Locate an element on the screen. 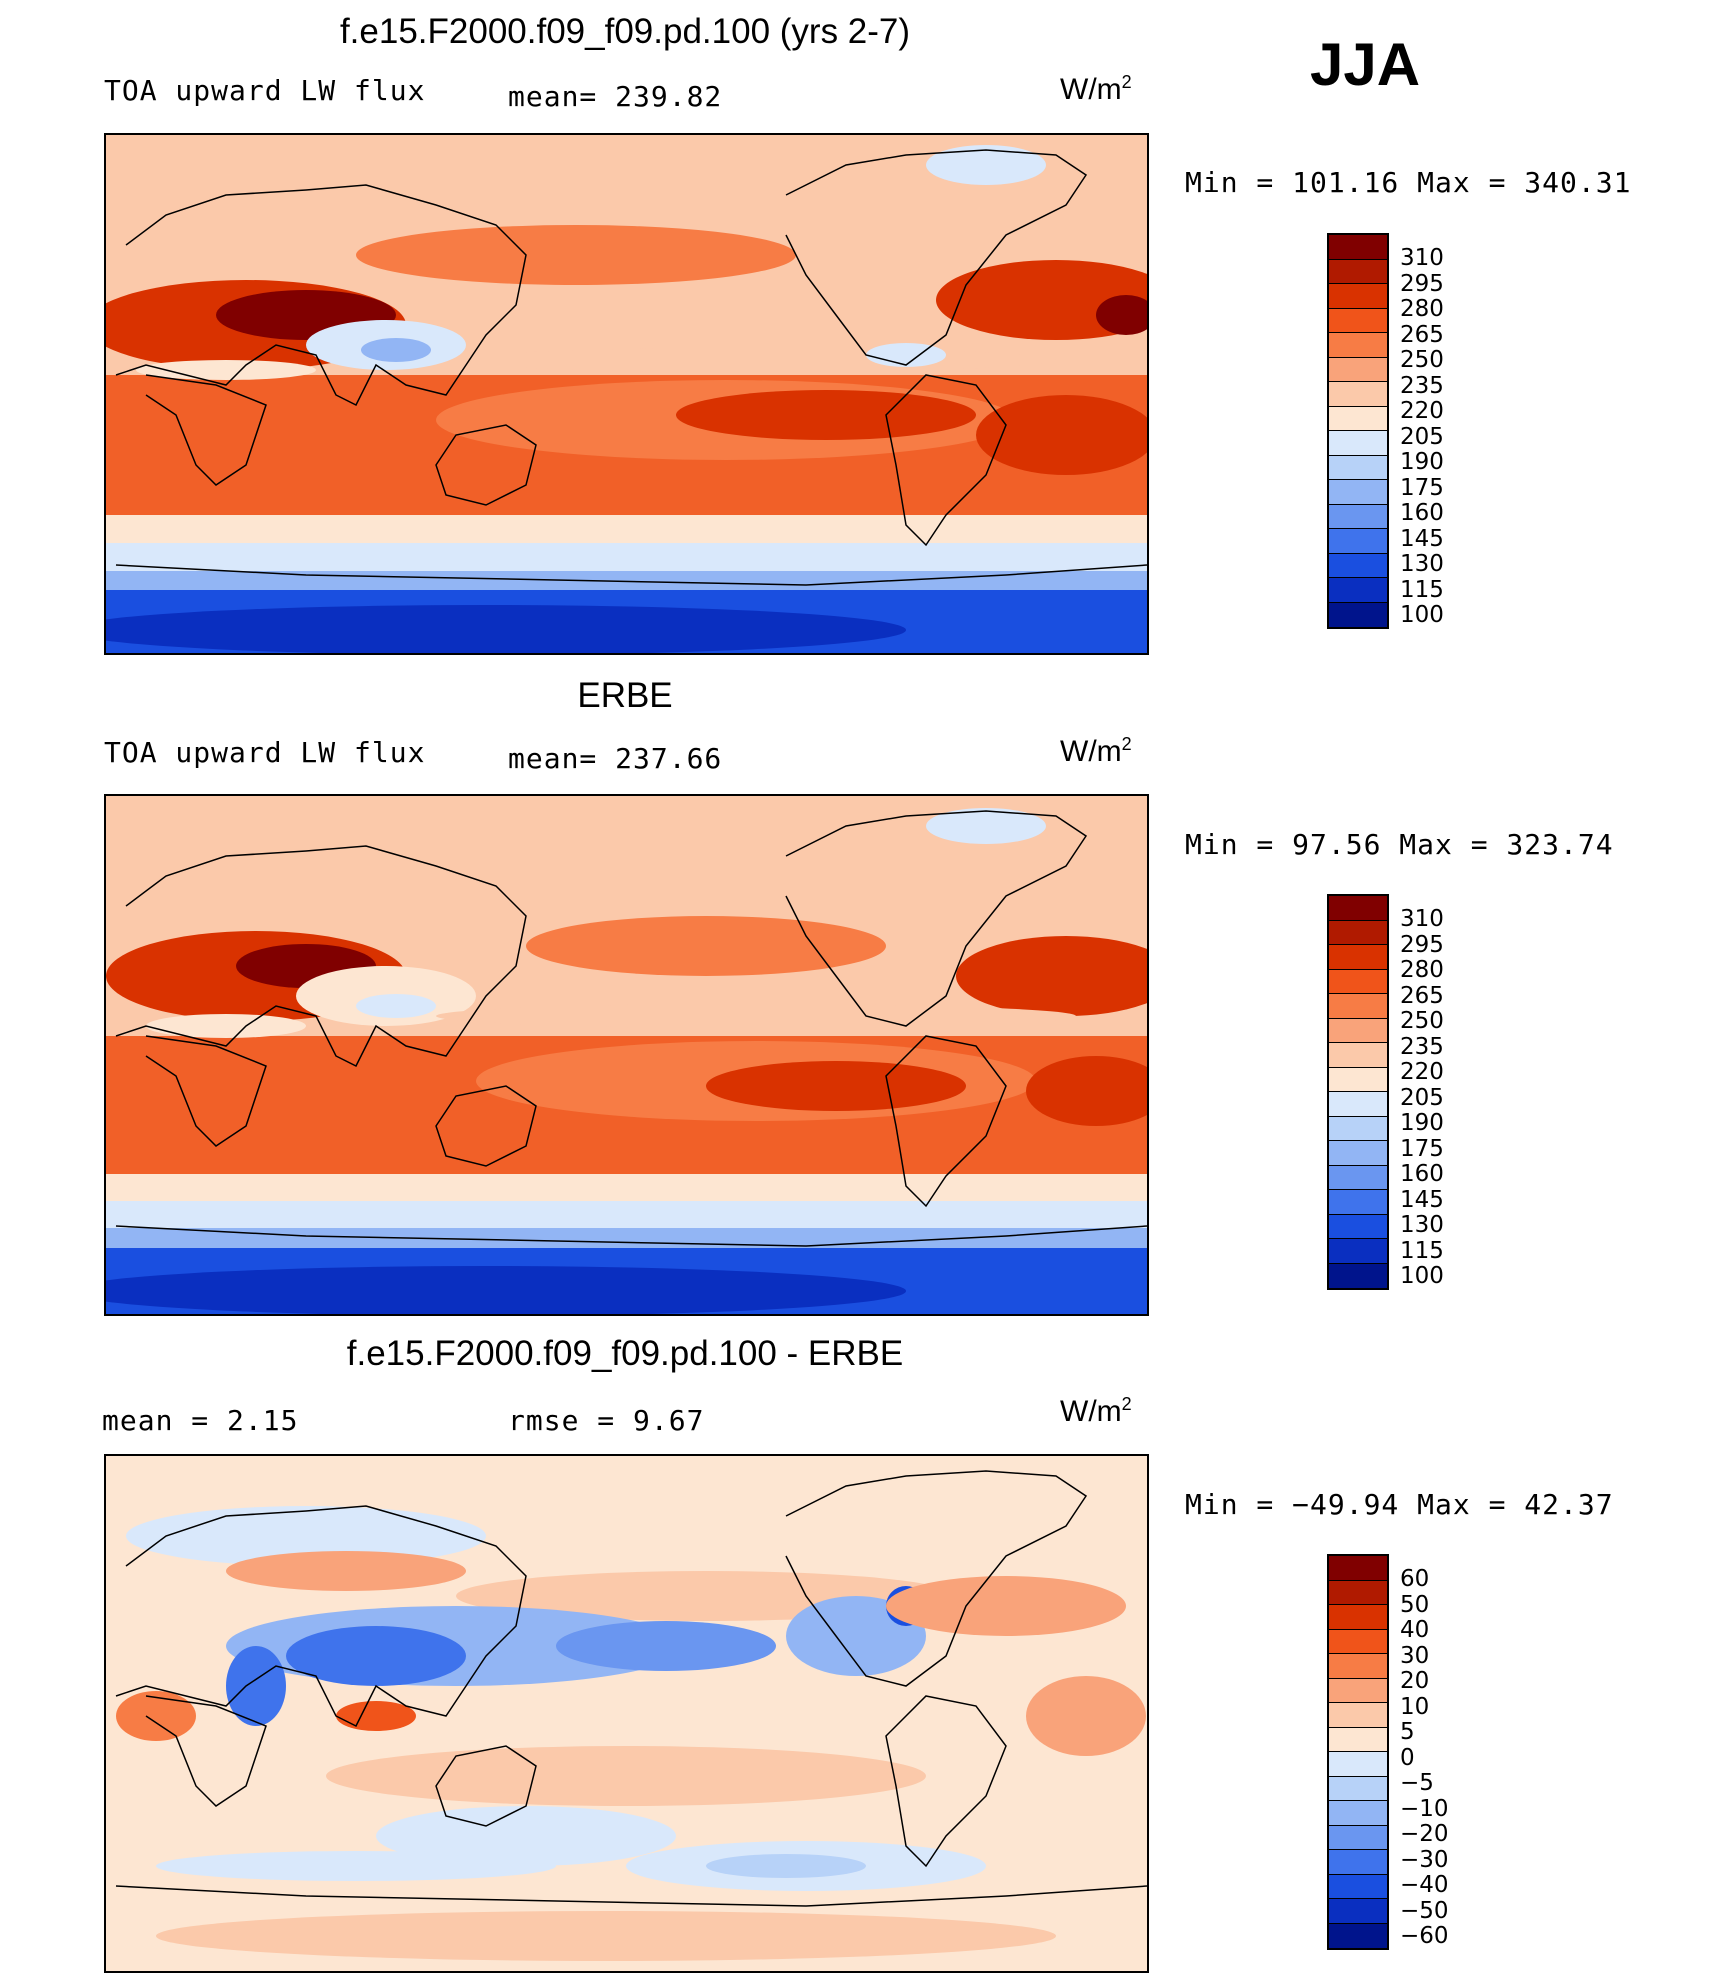 This screenshot has height=1979, width=1710. panel3-mean-label: mean = 2.15 is located at coordinates (200, 1420).